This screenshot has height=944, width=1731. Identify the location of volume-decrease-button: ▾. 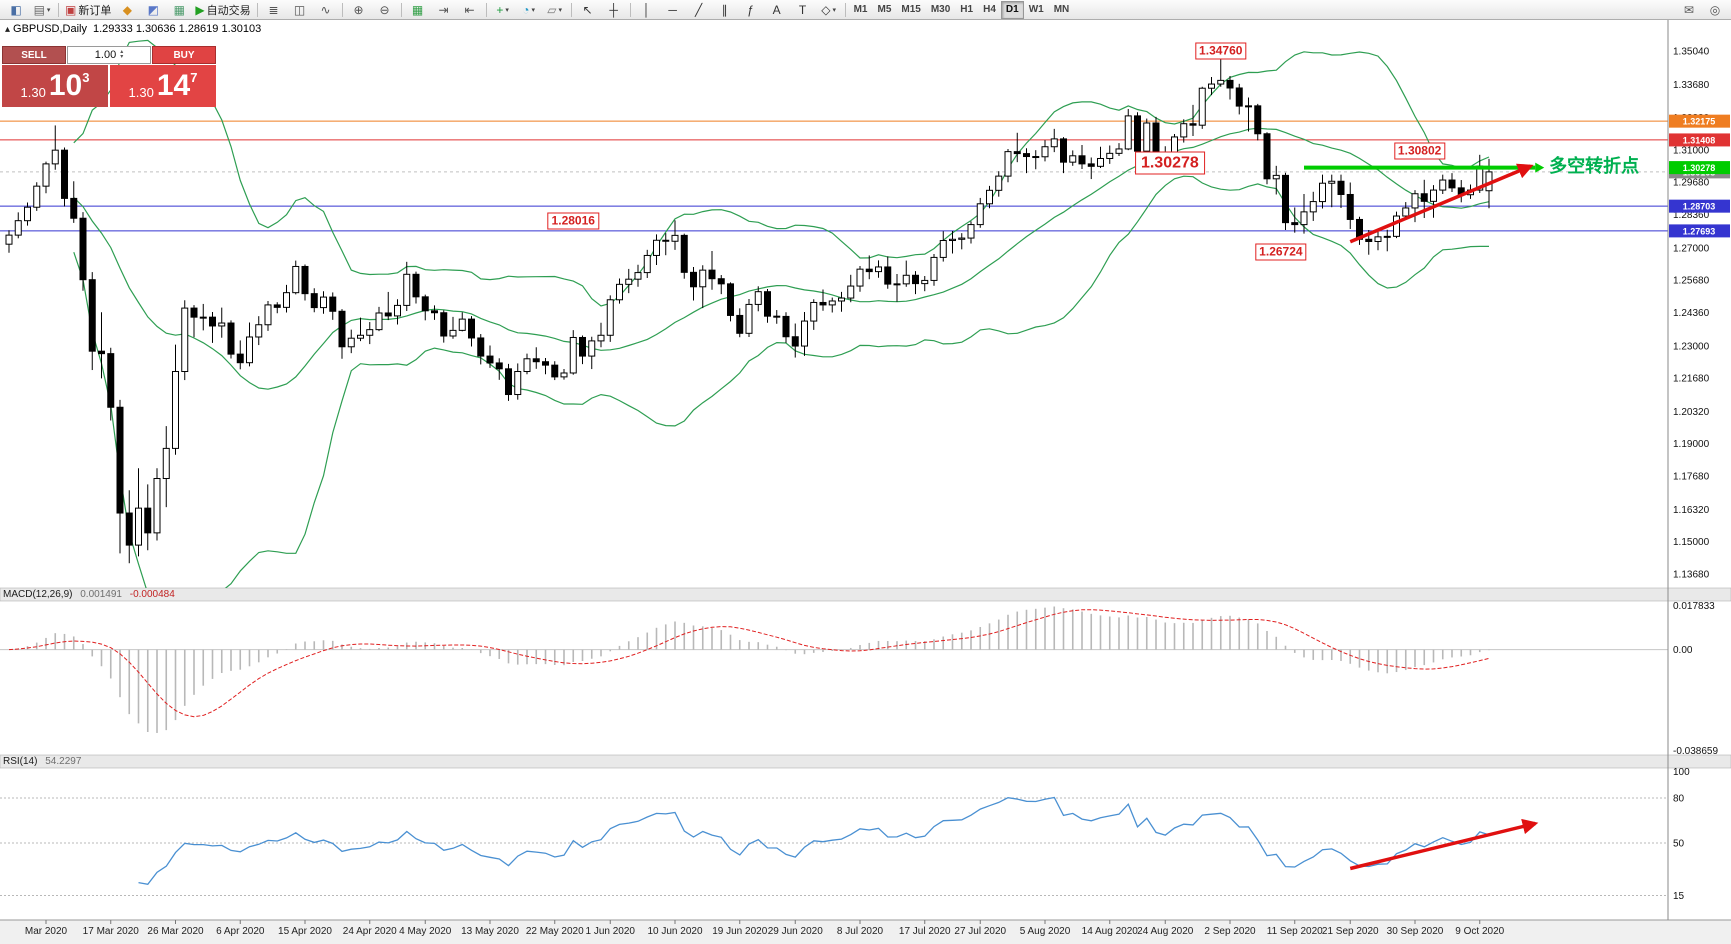
(122, 57).